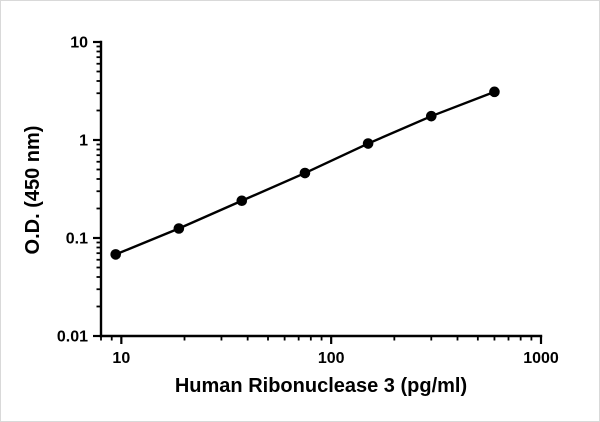 Image resolution: width=600 pixels, height=422 pixels. I want to click on x-tick-label: 10, so click(121, 358).